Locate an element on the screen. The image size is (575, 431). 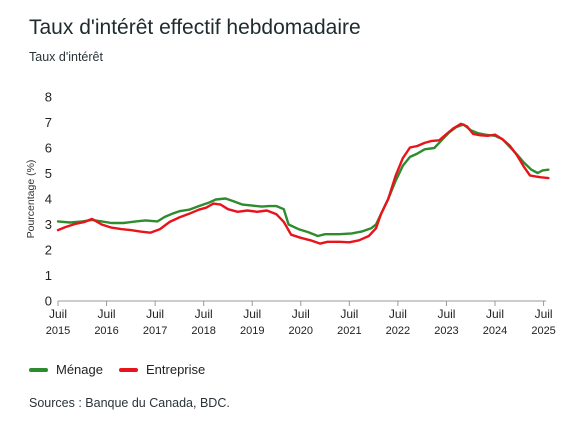
legend-swatch-menage is located at coordinates (38, 369).